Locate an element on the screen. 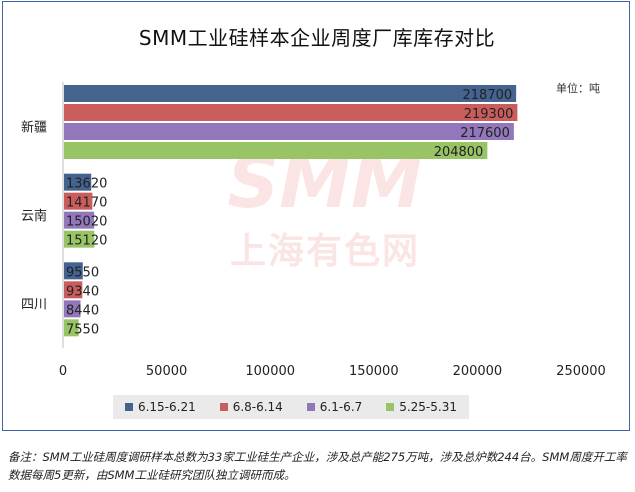 The height and width of the screenshot is (492, 635). x-tick-label: 100000 is located at coordinates (270, 371).